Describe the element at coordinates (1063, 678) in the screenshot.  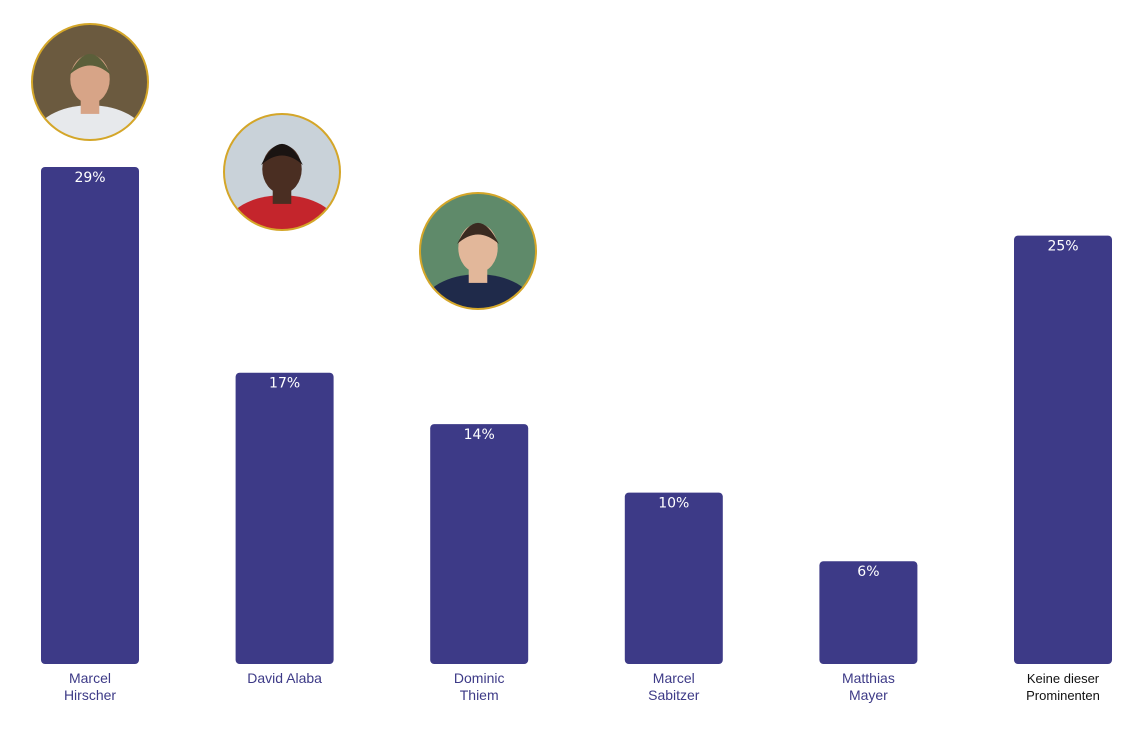
I see `category-label-5-line-0: Keine dieser` at that location.